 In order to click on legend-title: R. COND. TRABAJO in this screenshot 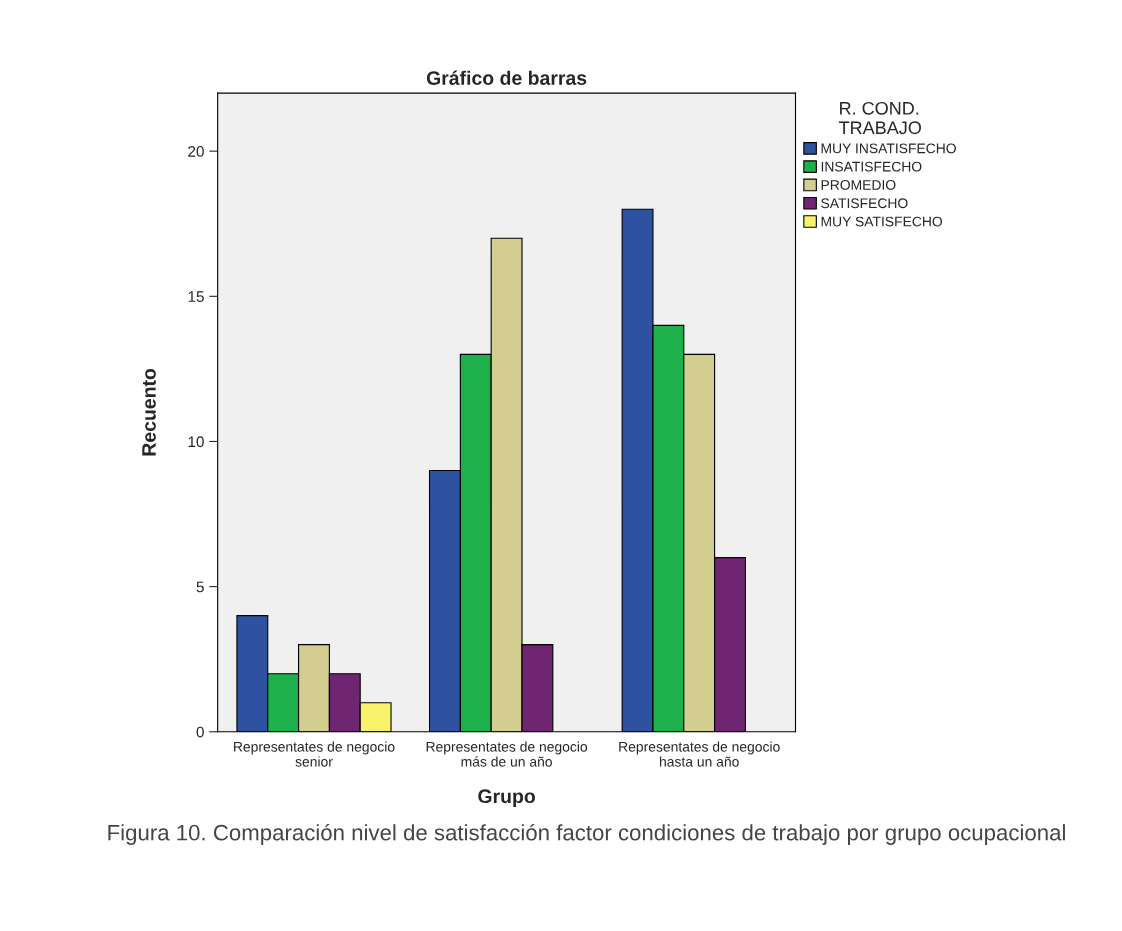, I will do `click(879, 118)`.